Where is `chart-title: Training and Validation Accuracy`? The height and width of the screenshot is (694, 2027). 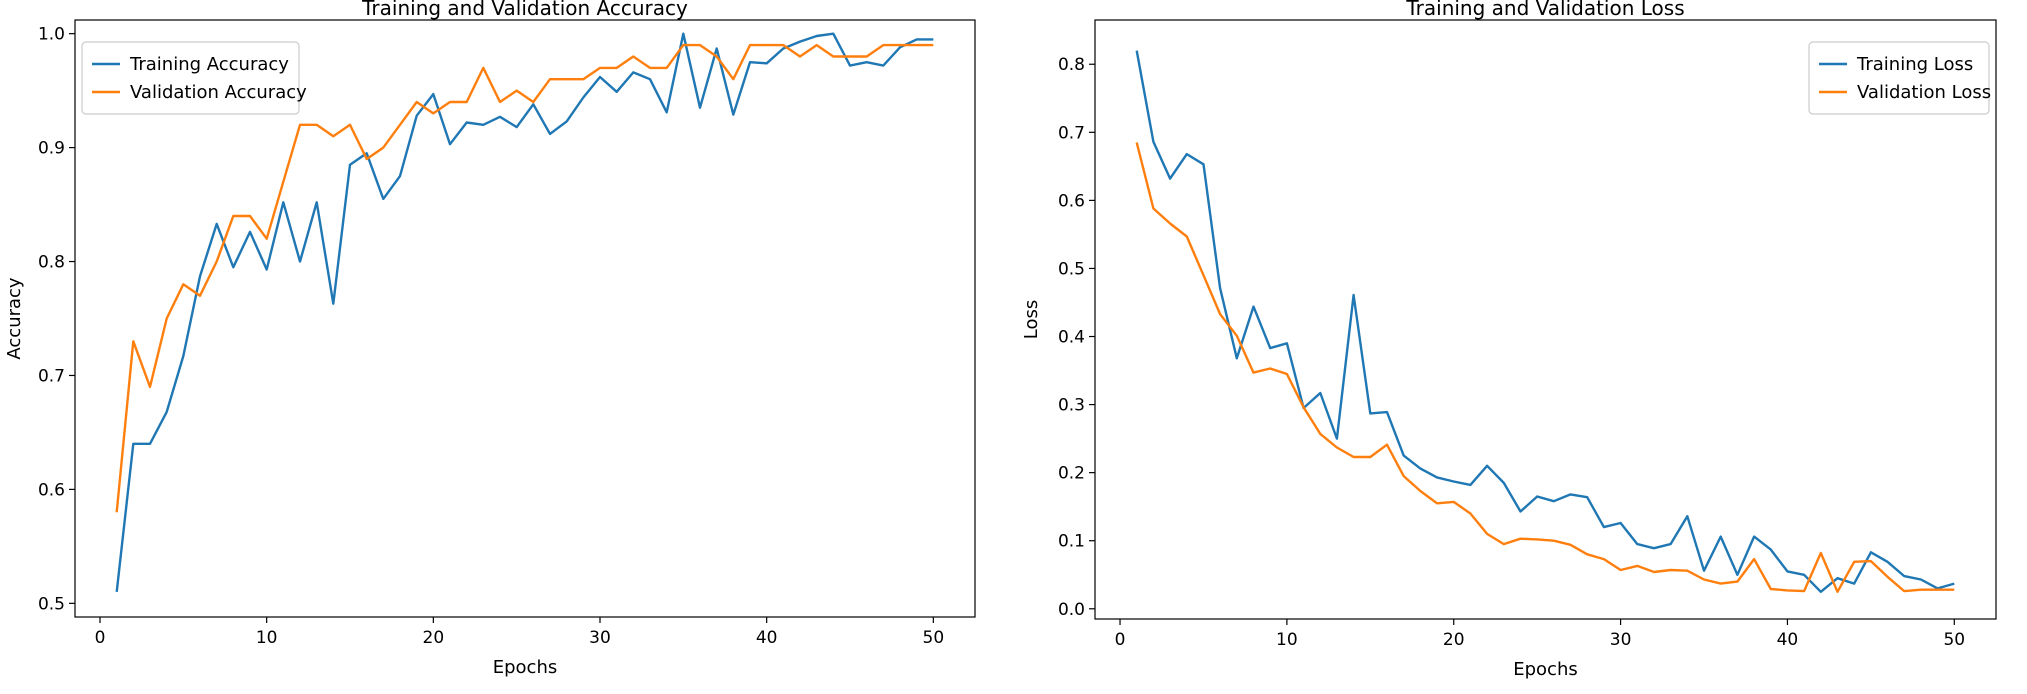
chart-title: Training and Validation Accuracy is located at coordinates (524, 10).